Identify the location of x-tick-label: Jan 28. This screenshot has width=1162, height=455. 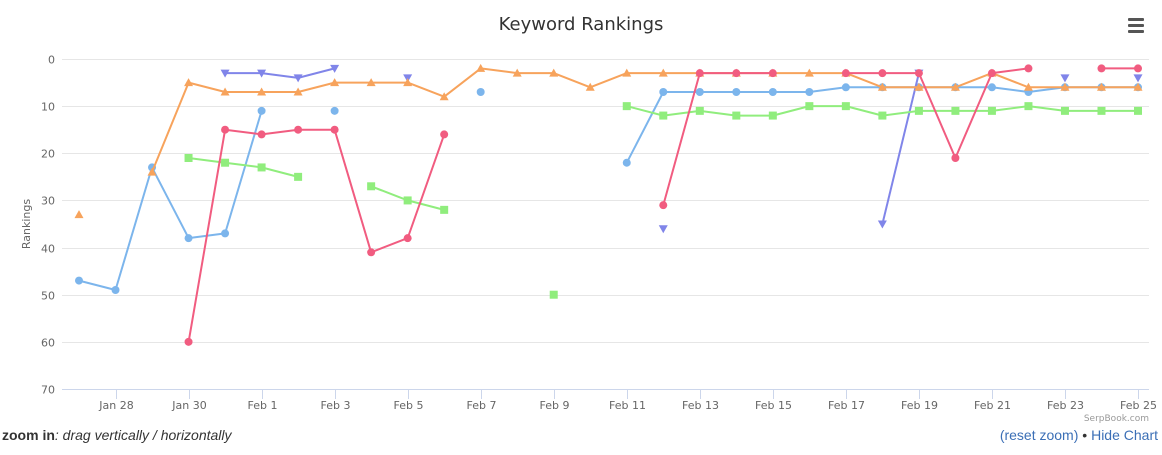
(115, 405).